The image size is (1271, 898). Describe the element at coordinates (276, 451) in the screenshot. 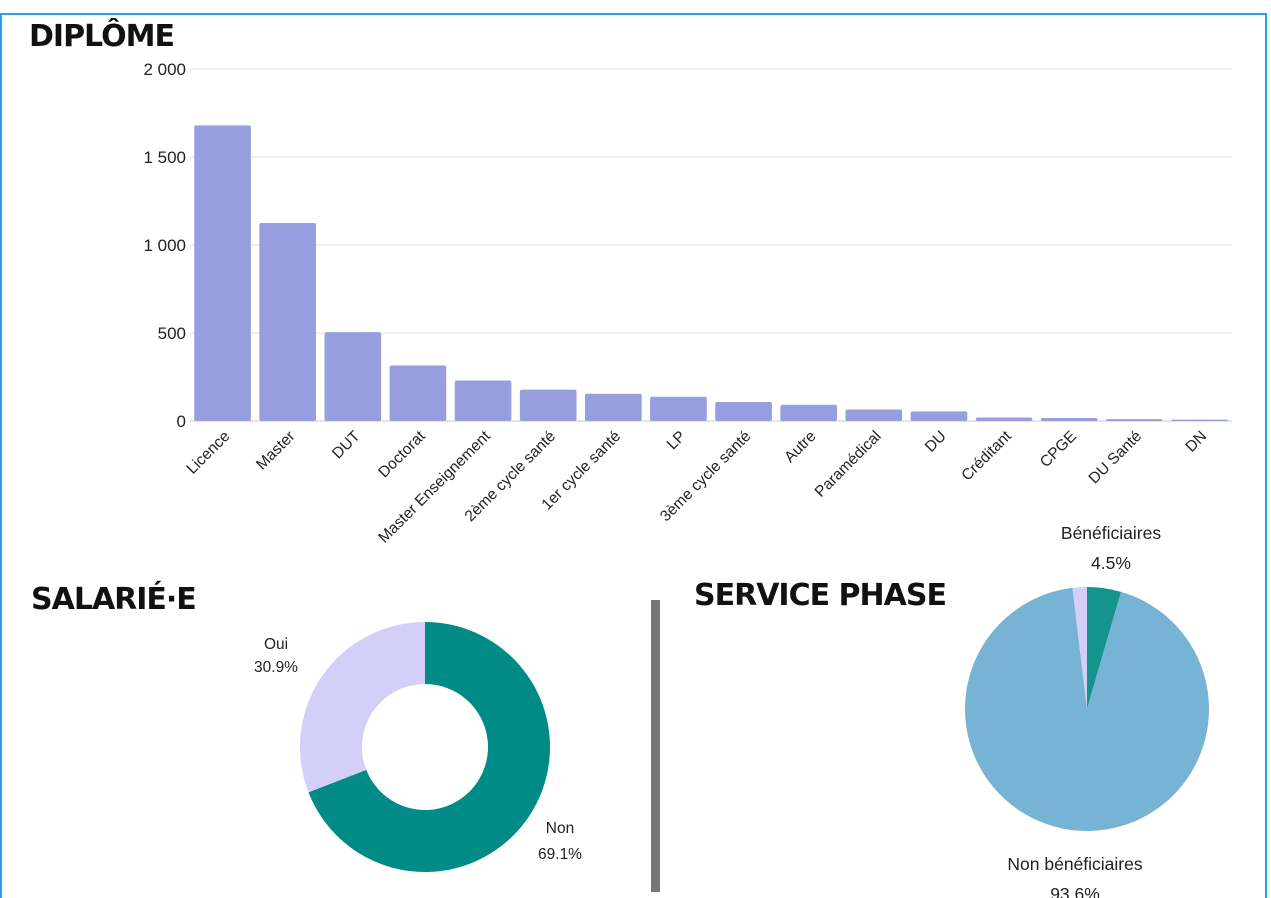

I see `x-tick-label: Master` at that location.